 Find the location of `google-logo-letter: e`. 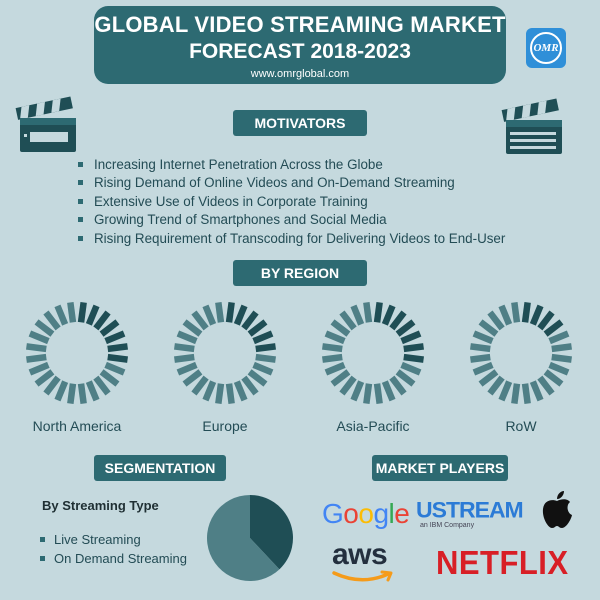

google-logo-letter: e is located at coordinates (402, 513).